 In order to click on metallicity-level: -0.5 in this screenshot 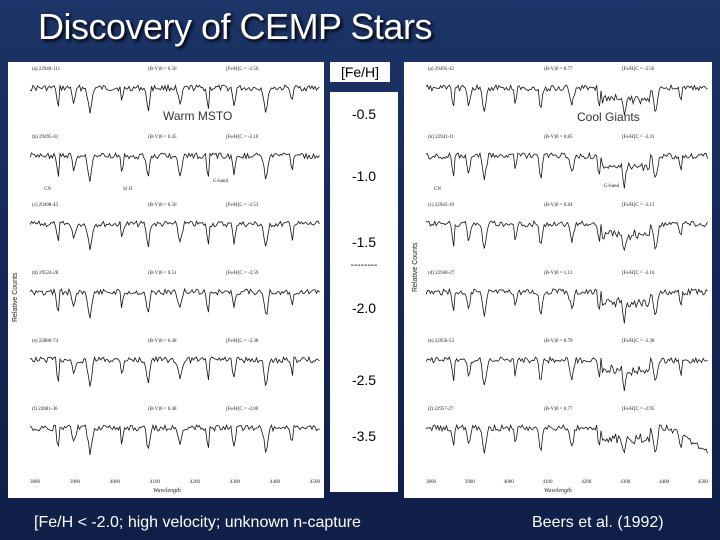, I will do `click(364, 114)`.